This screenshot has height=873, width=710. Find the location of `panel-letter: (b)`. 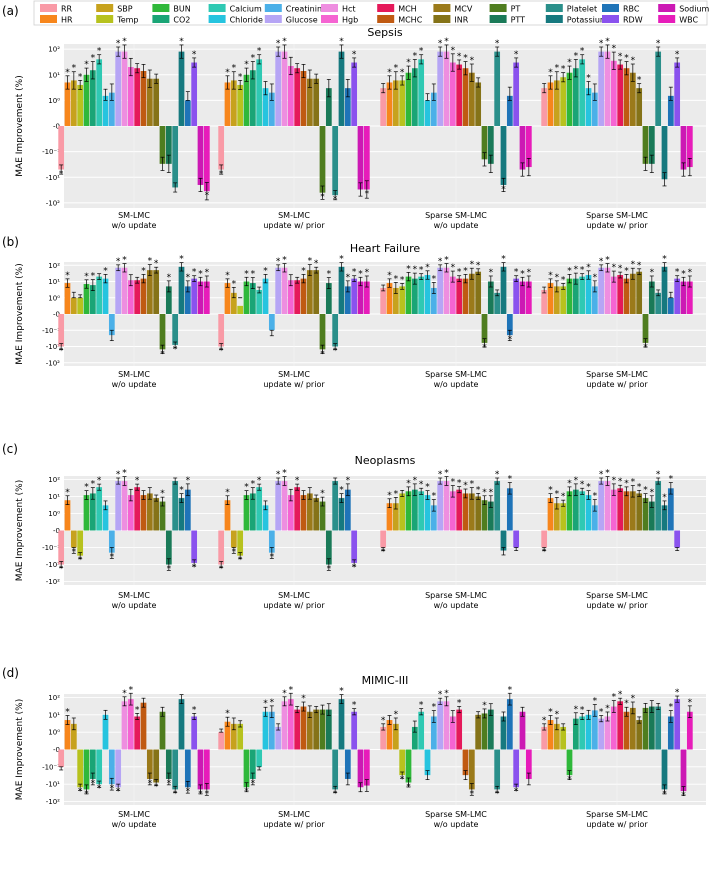

panel-letter: (b) is located at coordinates (10, 242).